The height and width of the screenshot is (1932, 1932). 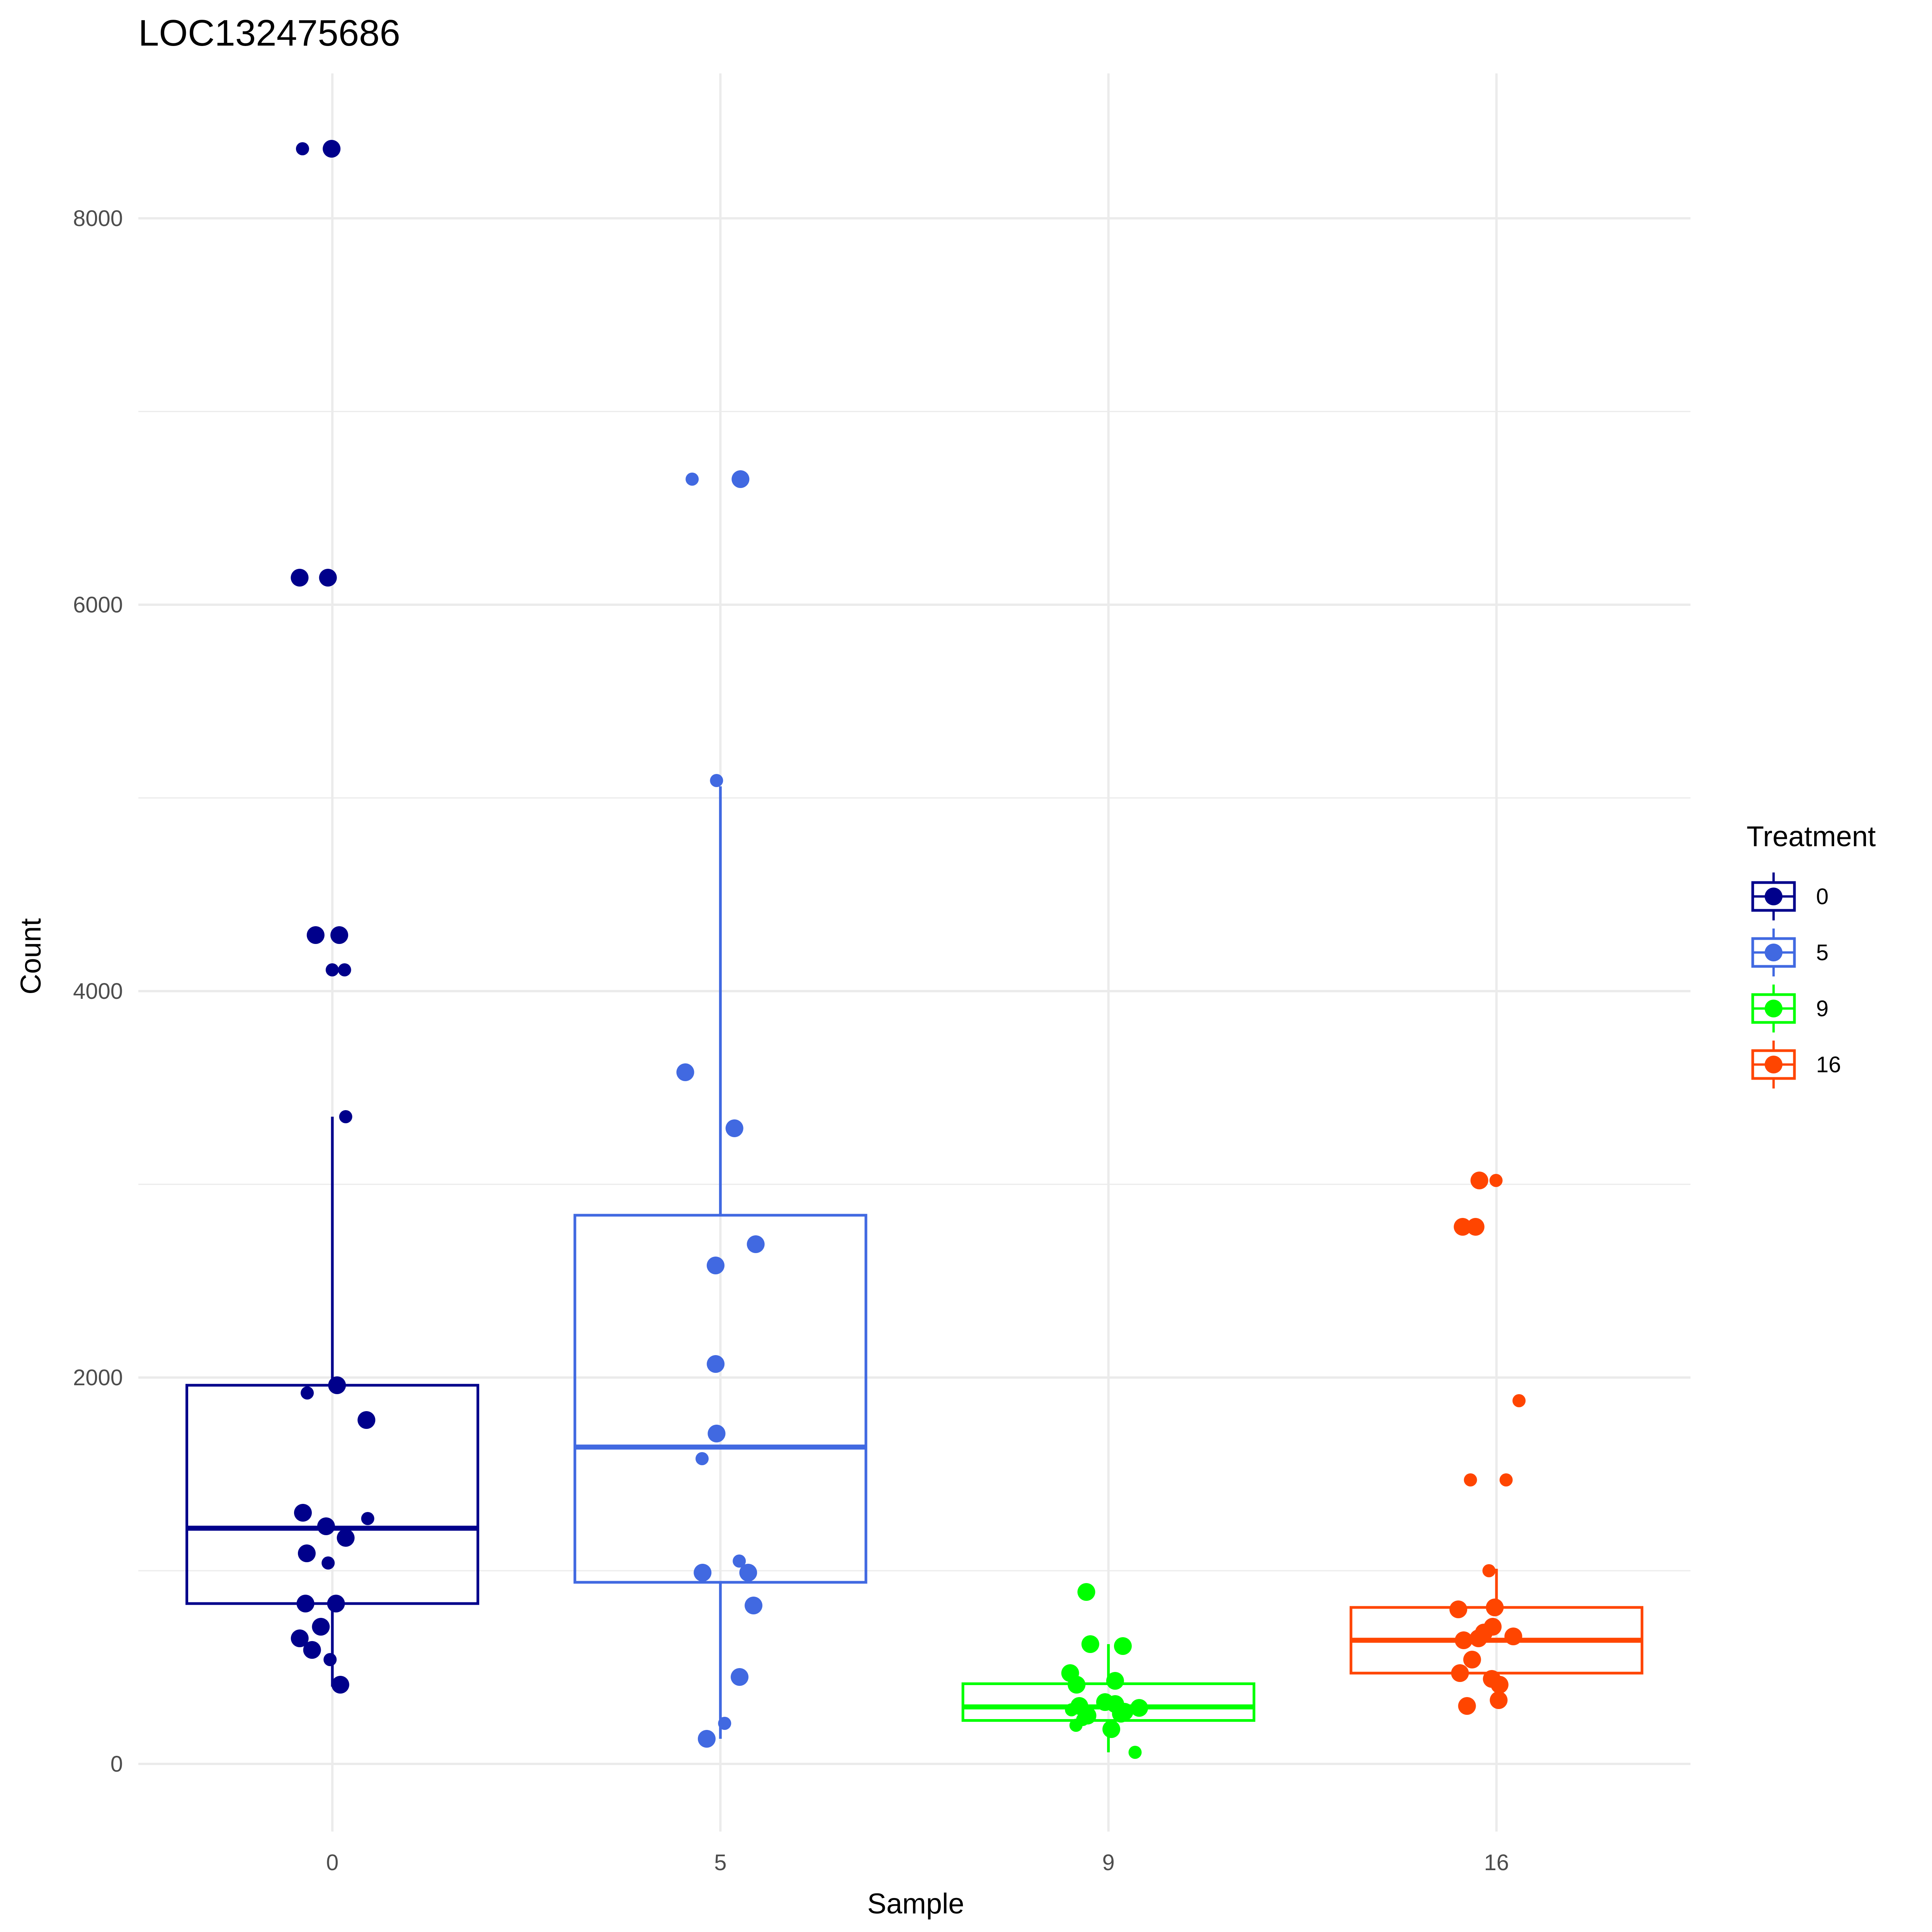 What do you see at coordinates (1828, 1064) in the screenshot?
I see `legend-label: 16` at bounding box center [1828, 1064].